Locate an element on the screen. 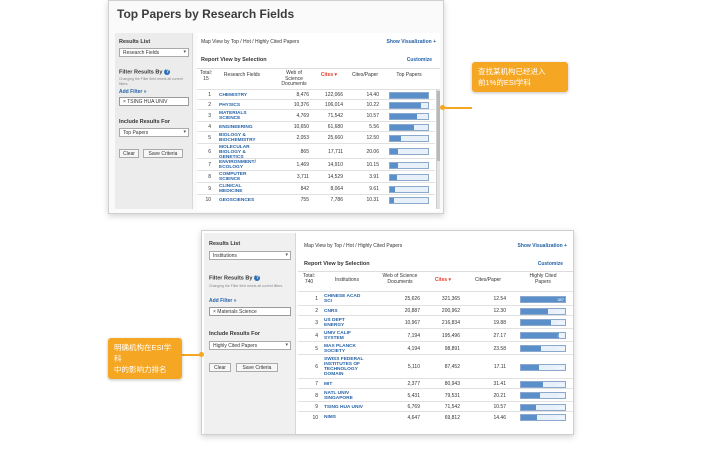  connector-dot is located at coordinates (201, 354).